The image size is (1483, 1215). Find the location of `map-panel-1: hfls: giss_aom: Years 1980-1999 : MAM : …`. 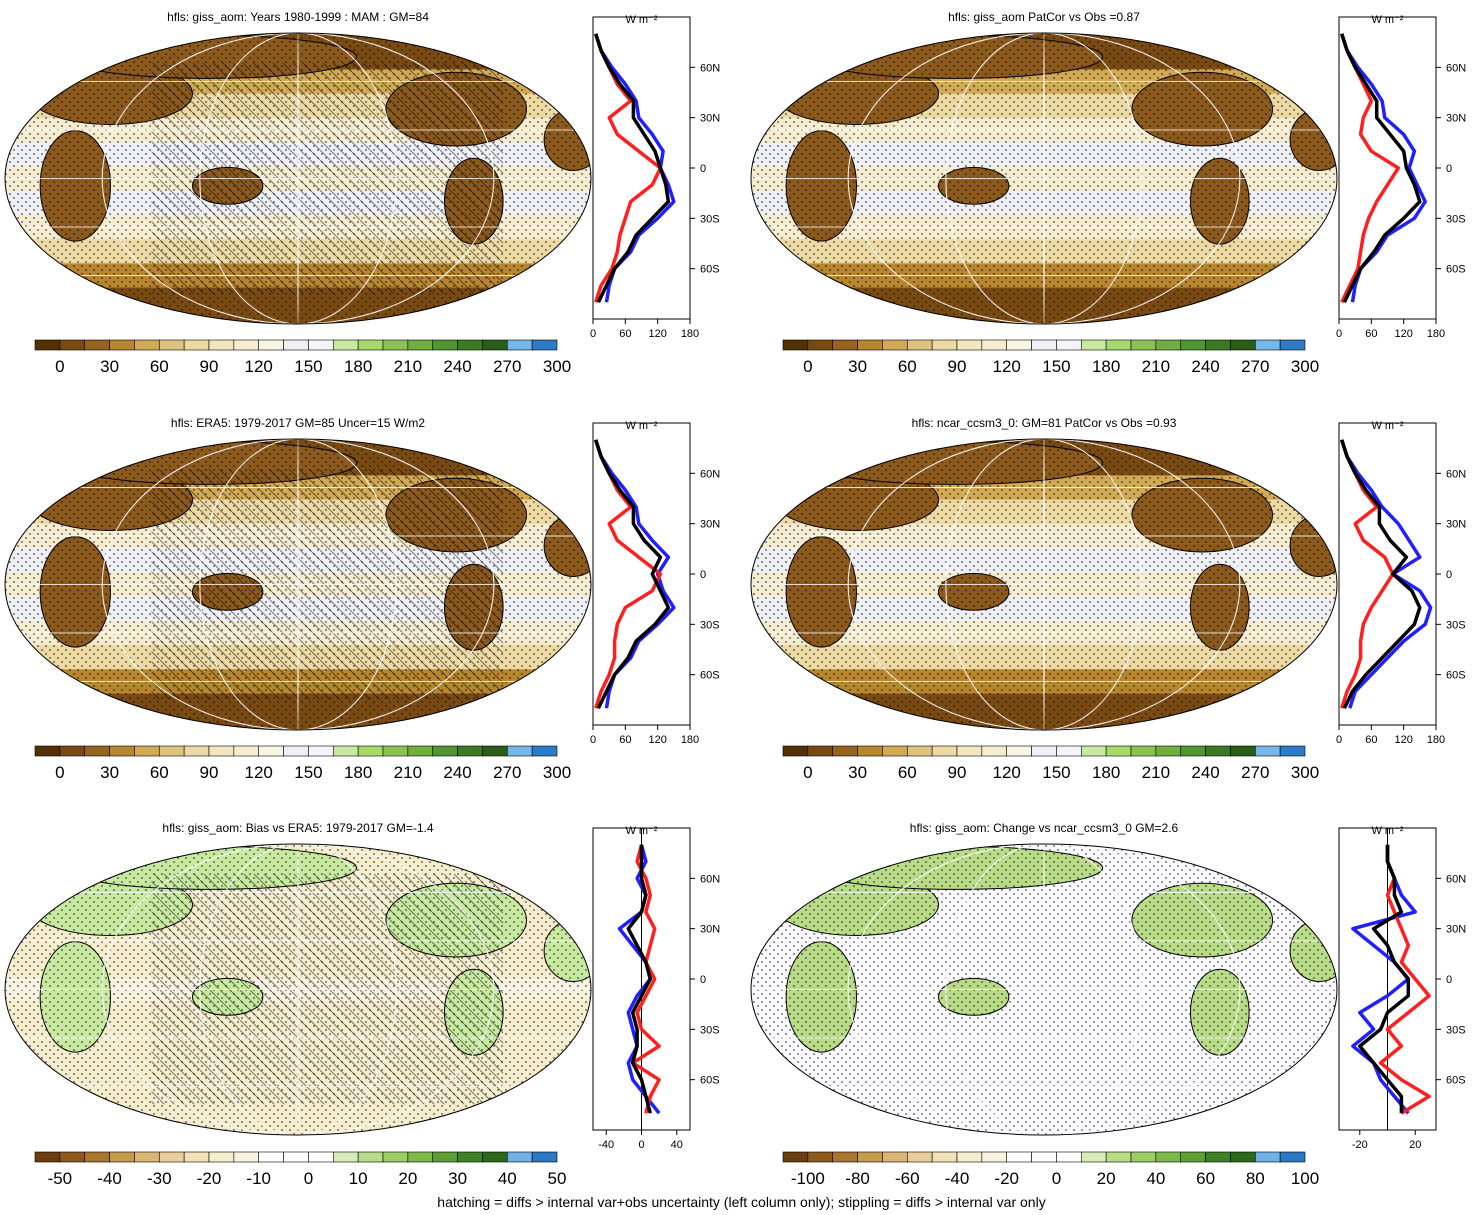

map-panel-1: hfls: giss_aom: Years 1980-1999 : MAM : … is located at coordinates (298, 167).